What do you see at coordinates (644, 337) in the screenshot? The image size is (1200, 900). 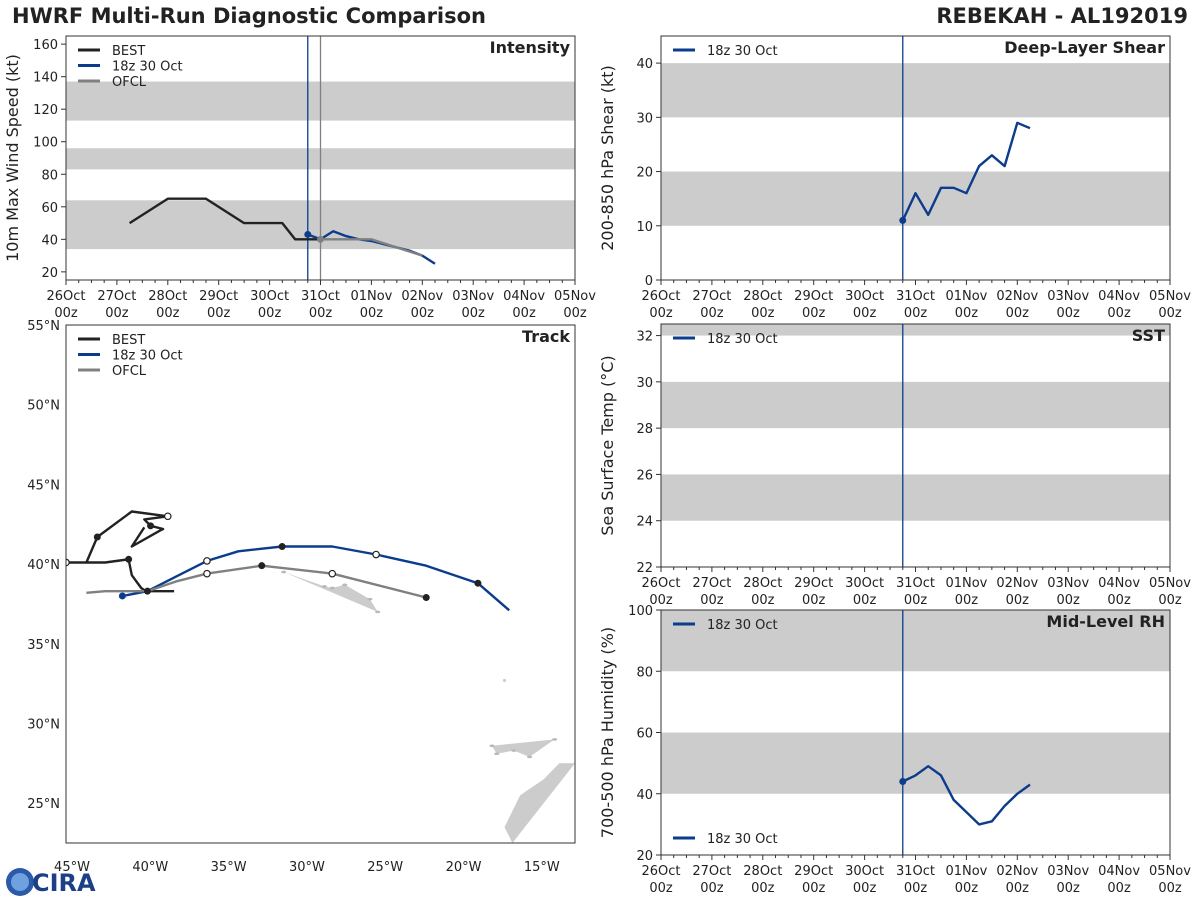 I see `sst-ytick-label: 32` at bounding box center [644, 337].